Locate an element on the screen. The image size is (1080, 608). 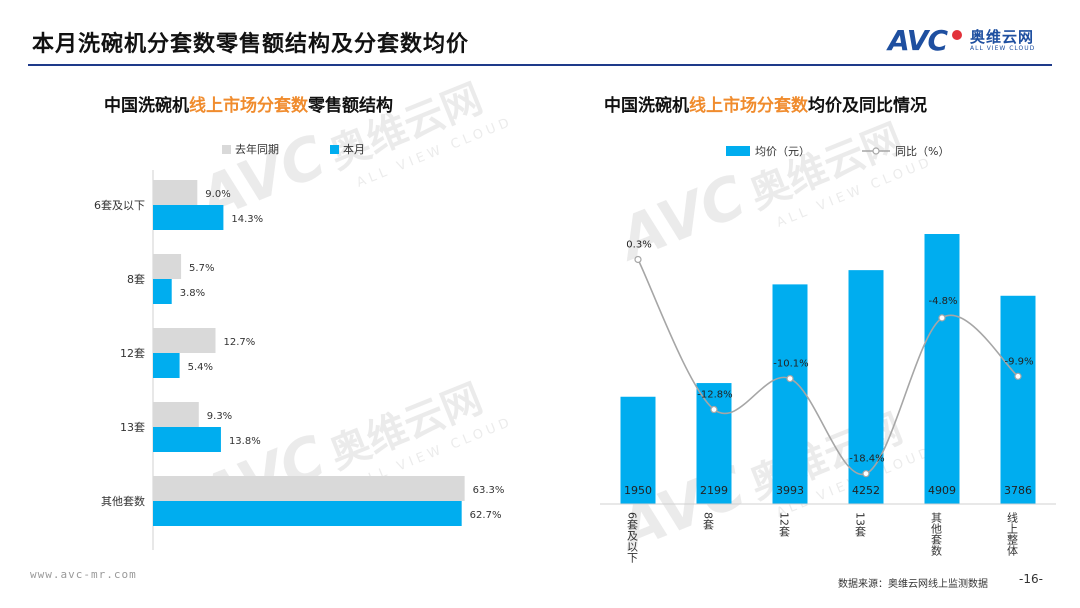
left-chart-title: 中国洗碗机线上市场分套数零售额结构 is located at coordinates (248, 103).